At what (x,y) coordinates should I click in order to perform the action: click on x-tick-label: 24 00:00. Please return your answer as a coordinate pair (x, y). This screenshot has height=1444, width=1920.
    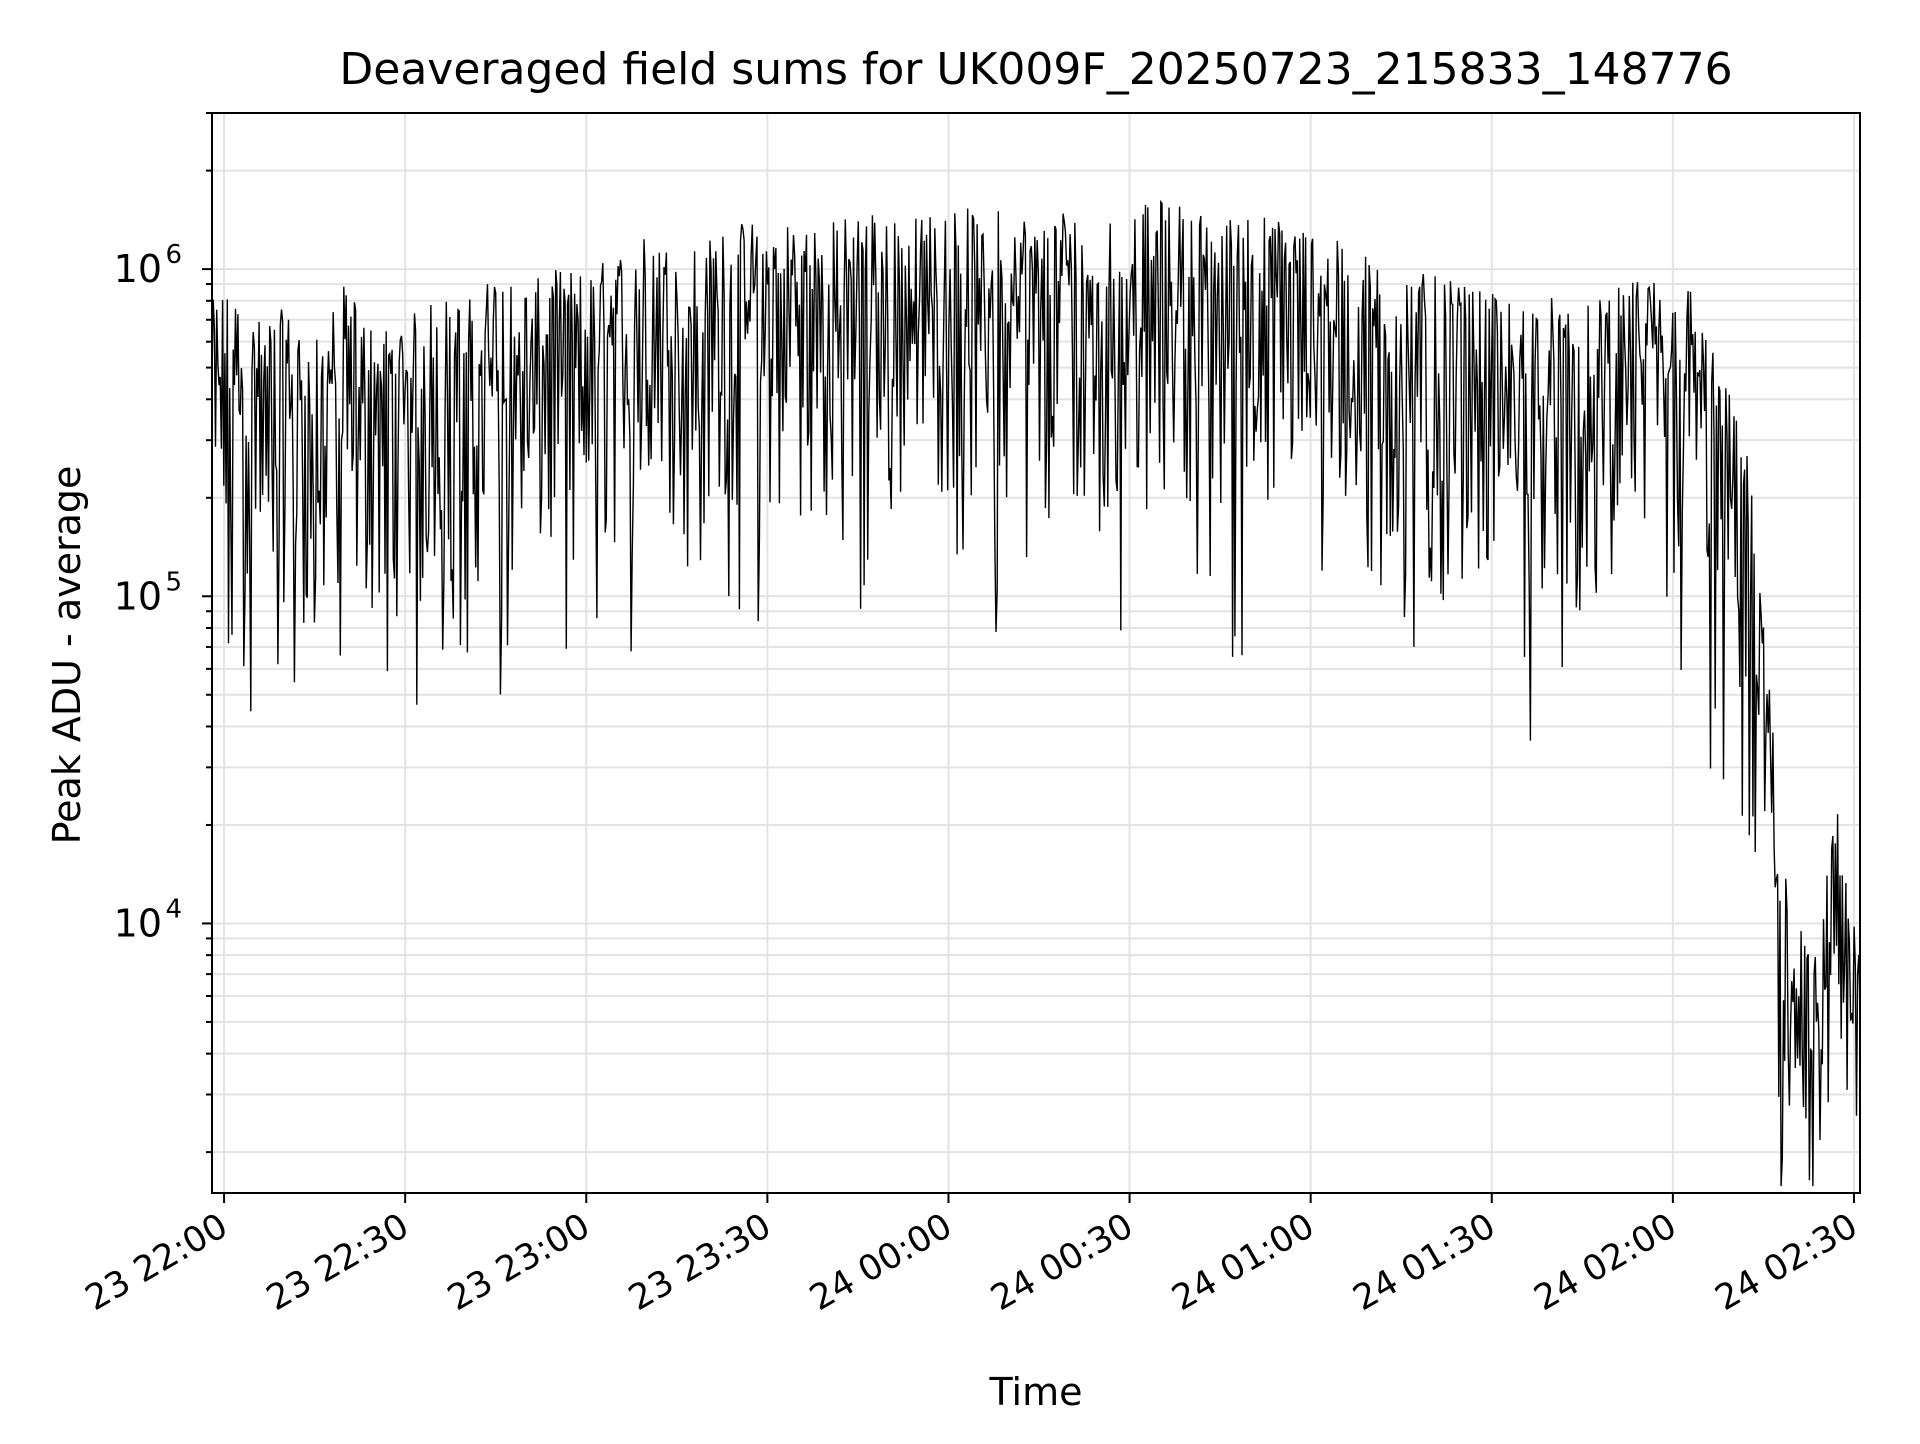
    Looking at the image, I should click on (881, 1262).